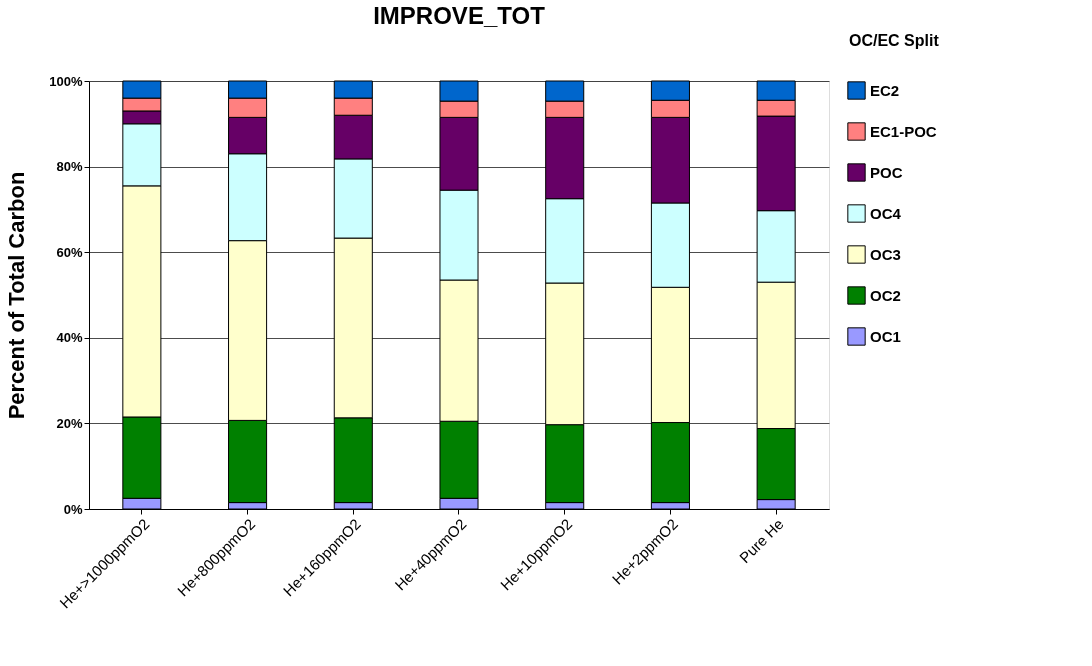 The height and width of the screenshot is (666, 1092). Describe the element at coordinates (69, 423) in the screenshot. I see `y-tick-label: 20%` at that location.